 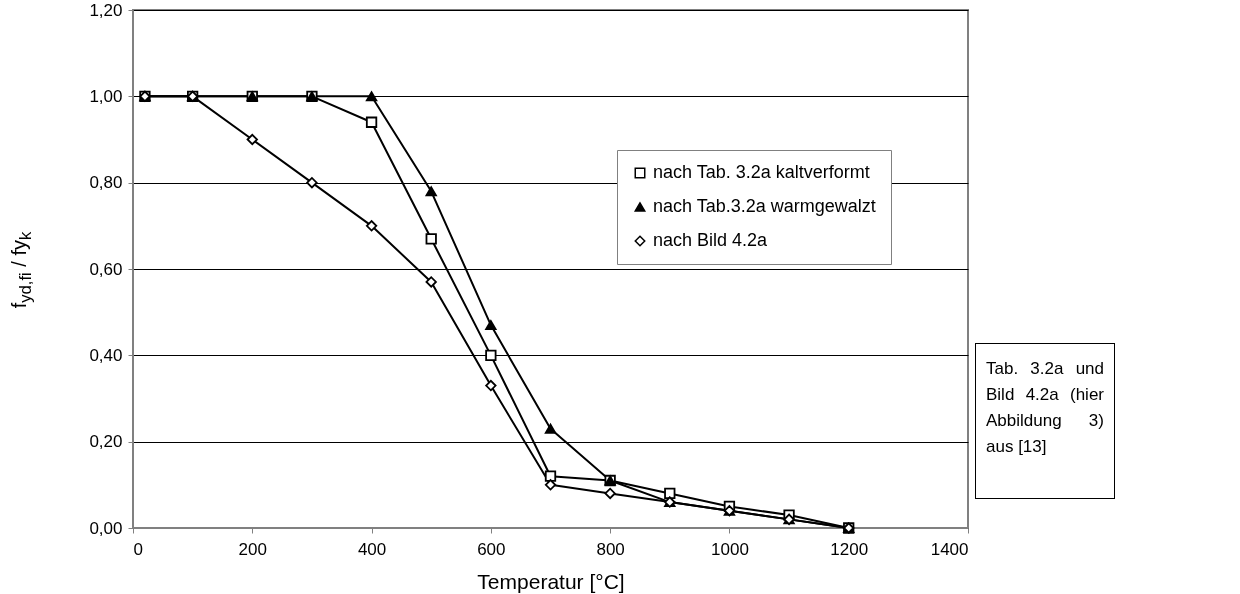 What do you see at coordinates (551, 581) in the screenshot?
I see `x-axis-title: Temperatur [°C]` at bounding box center [551, 581].